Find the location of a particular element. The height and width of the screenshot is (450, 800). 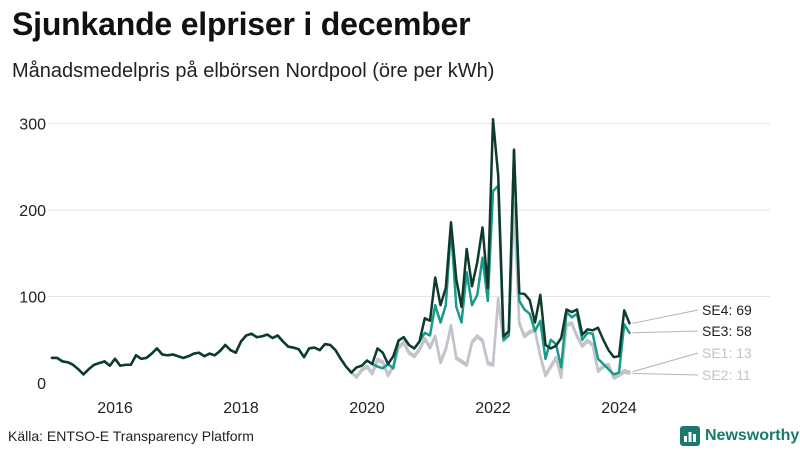

brand-name: Newsworthy is located at coordinates (752, 435).